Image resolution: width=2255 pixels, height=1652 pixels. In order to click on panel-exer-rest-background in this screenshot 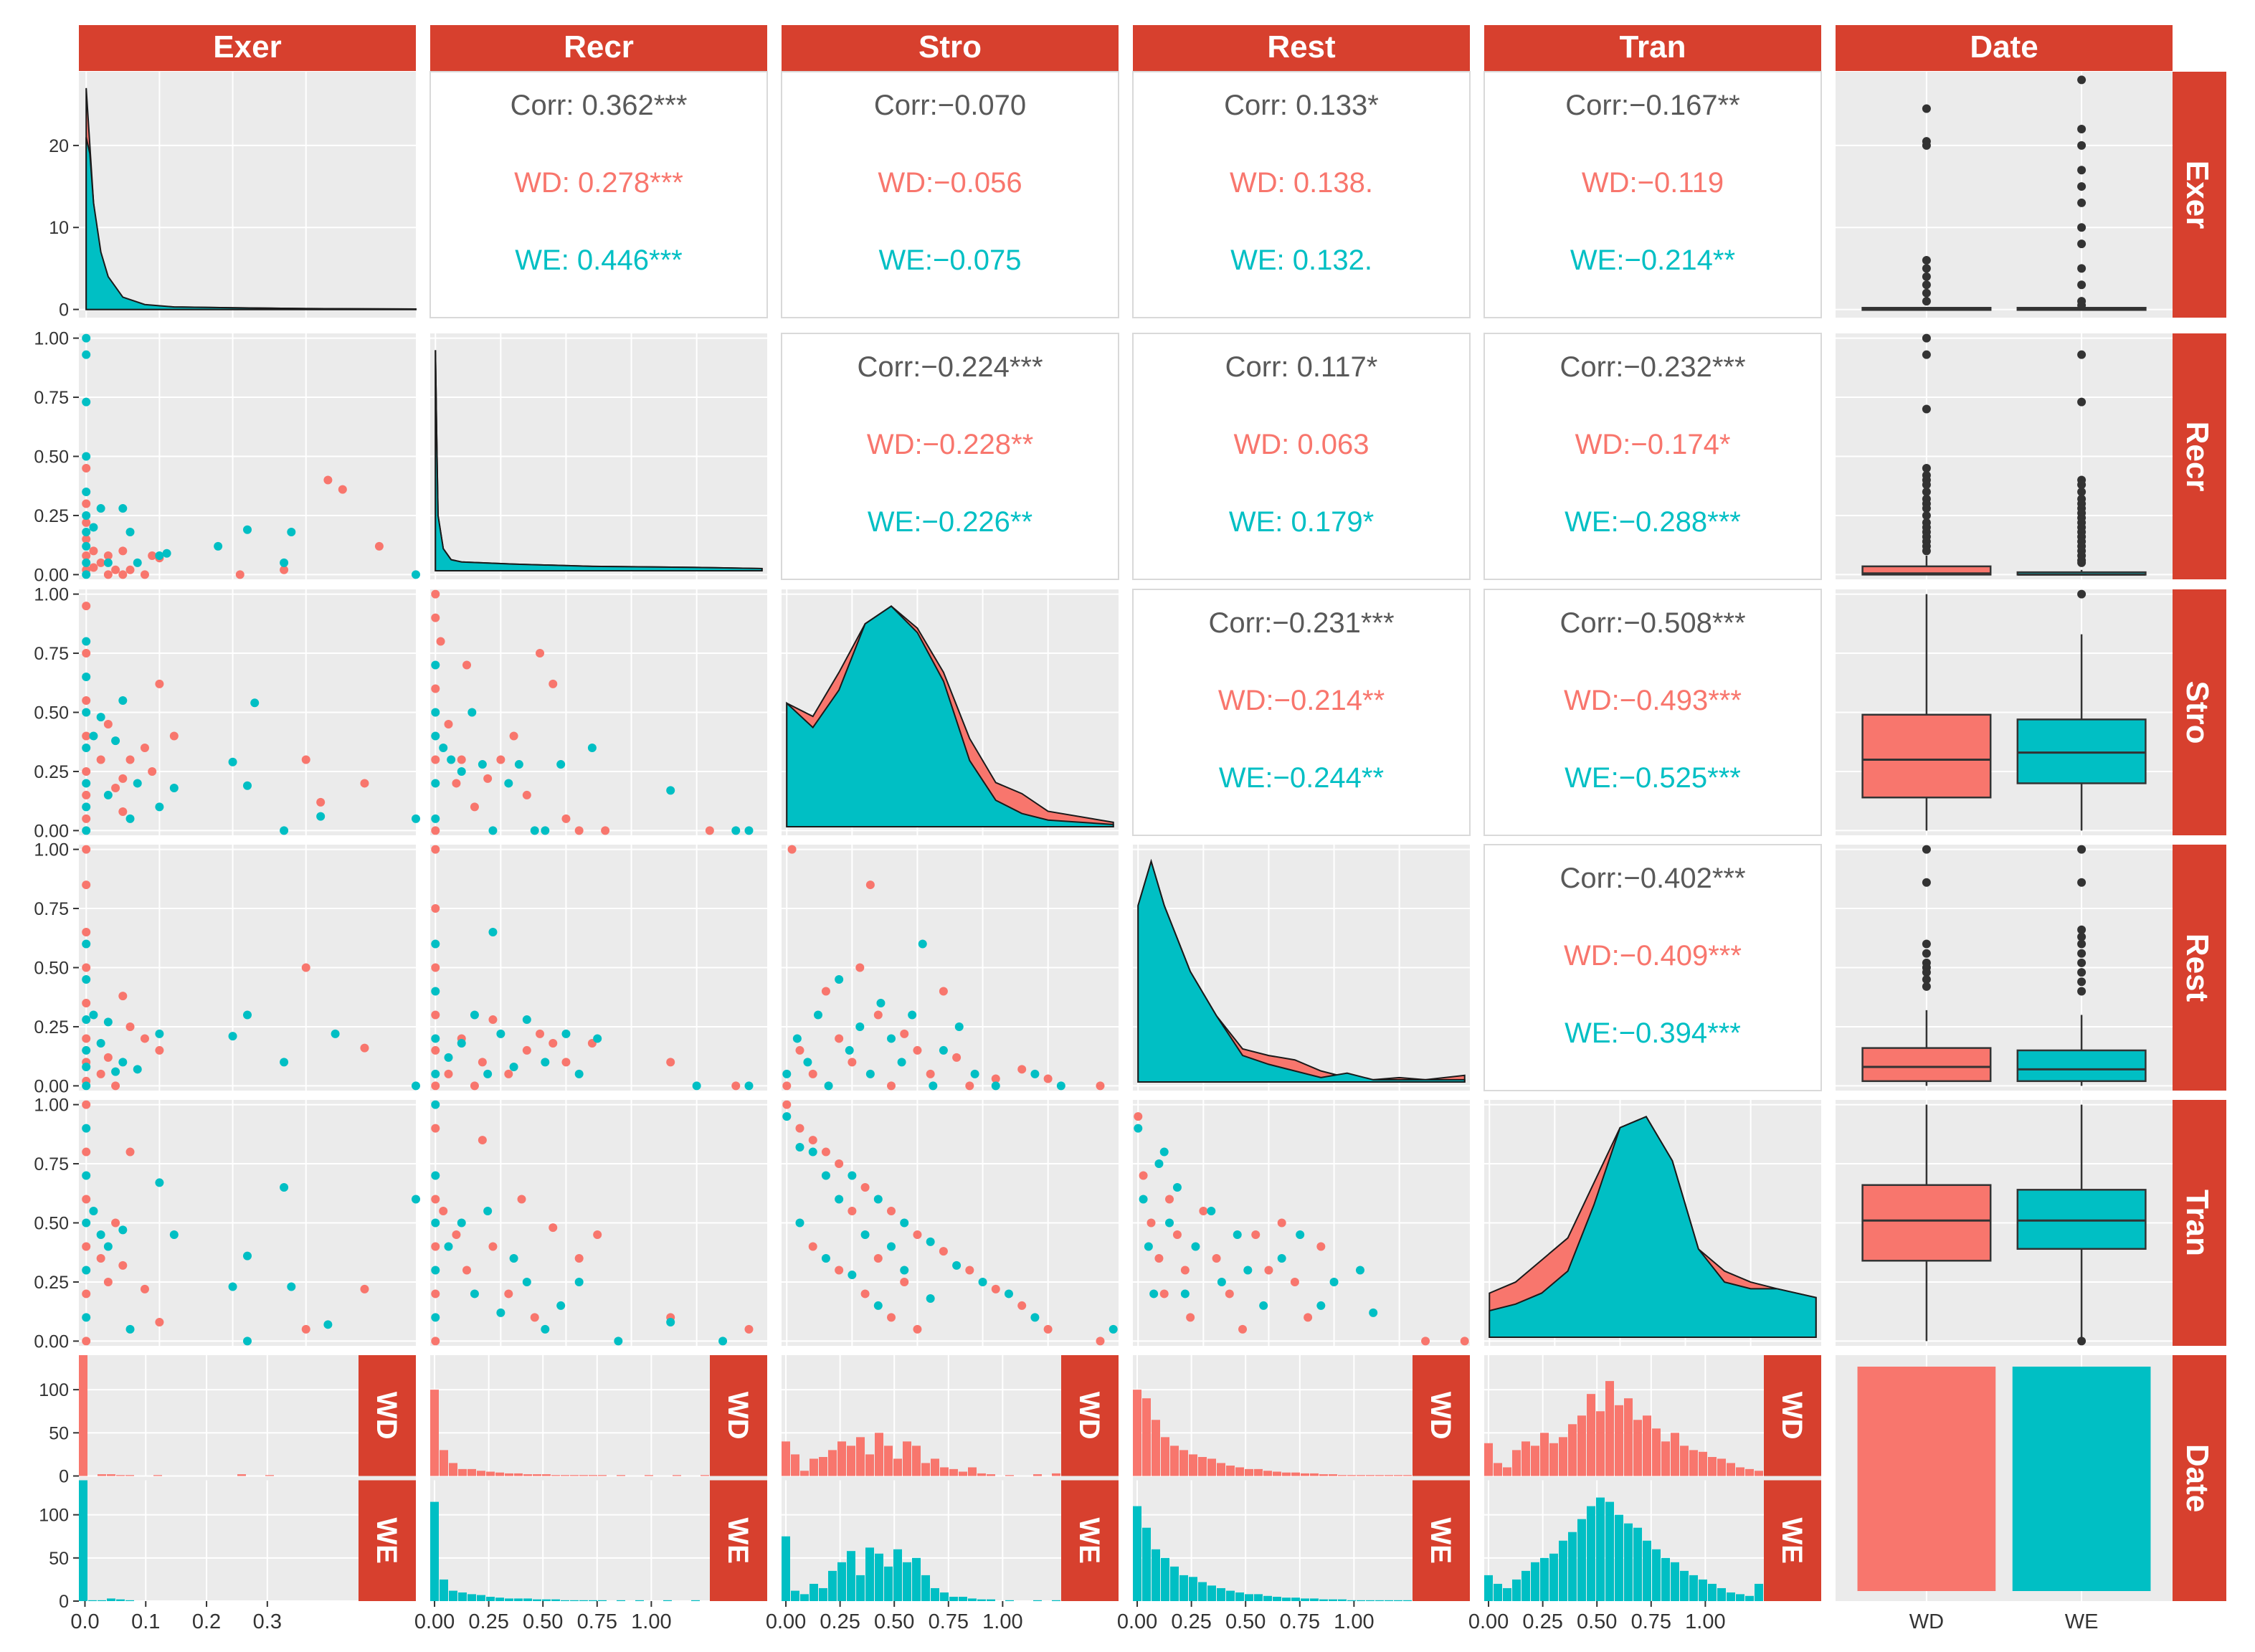, I will do `click(1301, 194)`.